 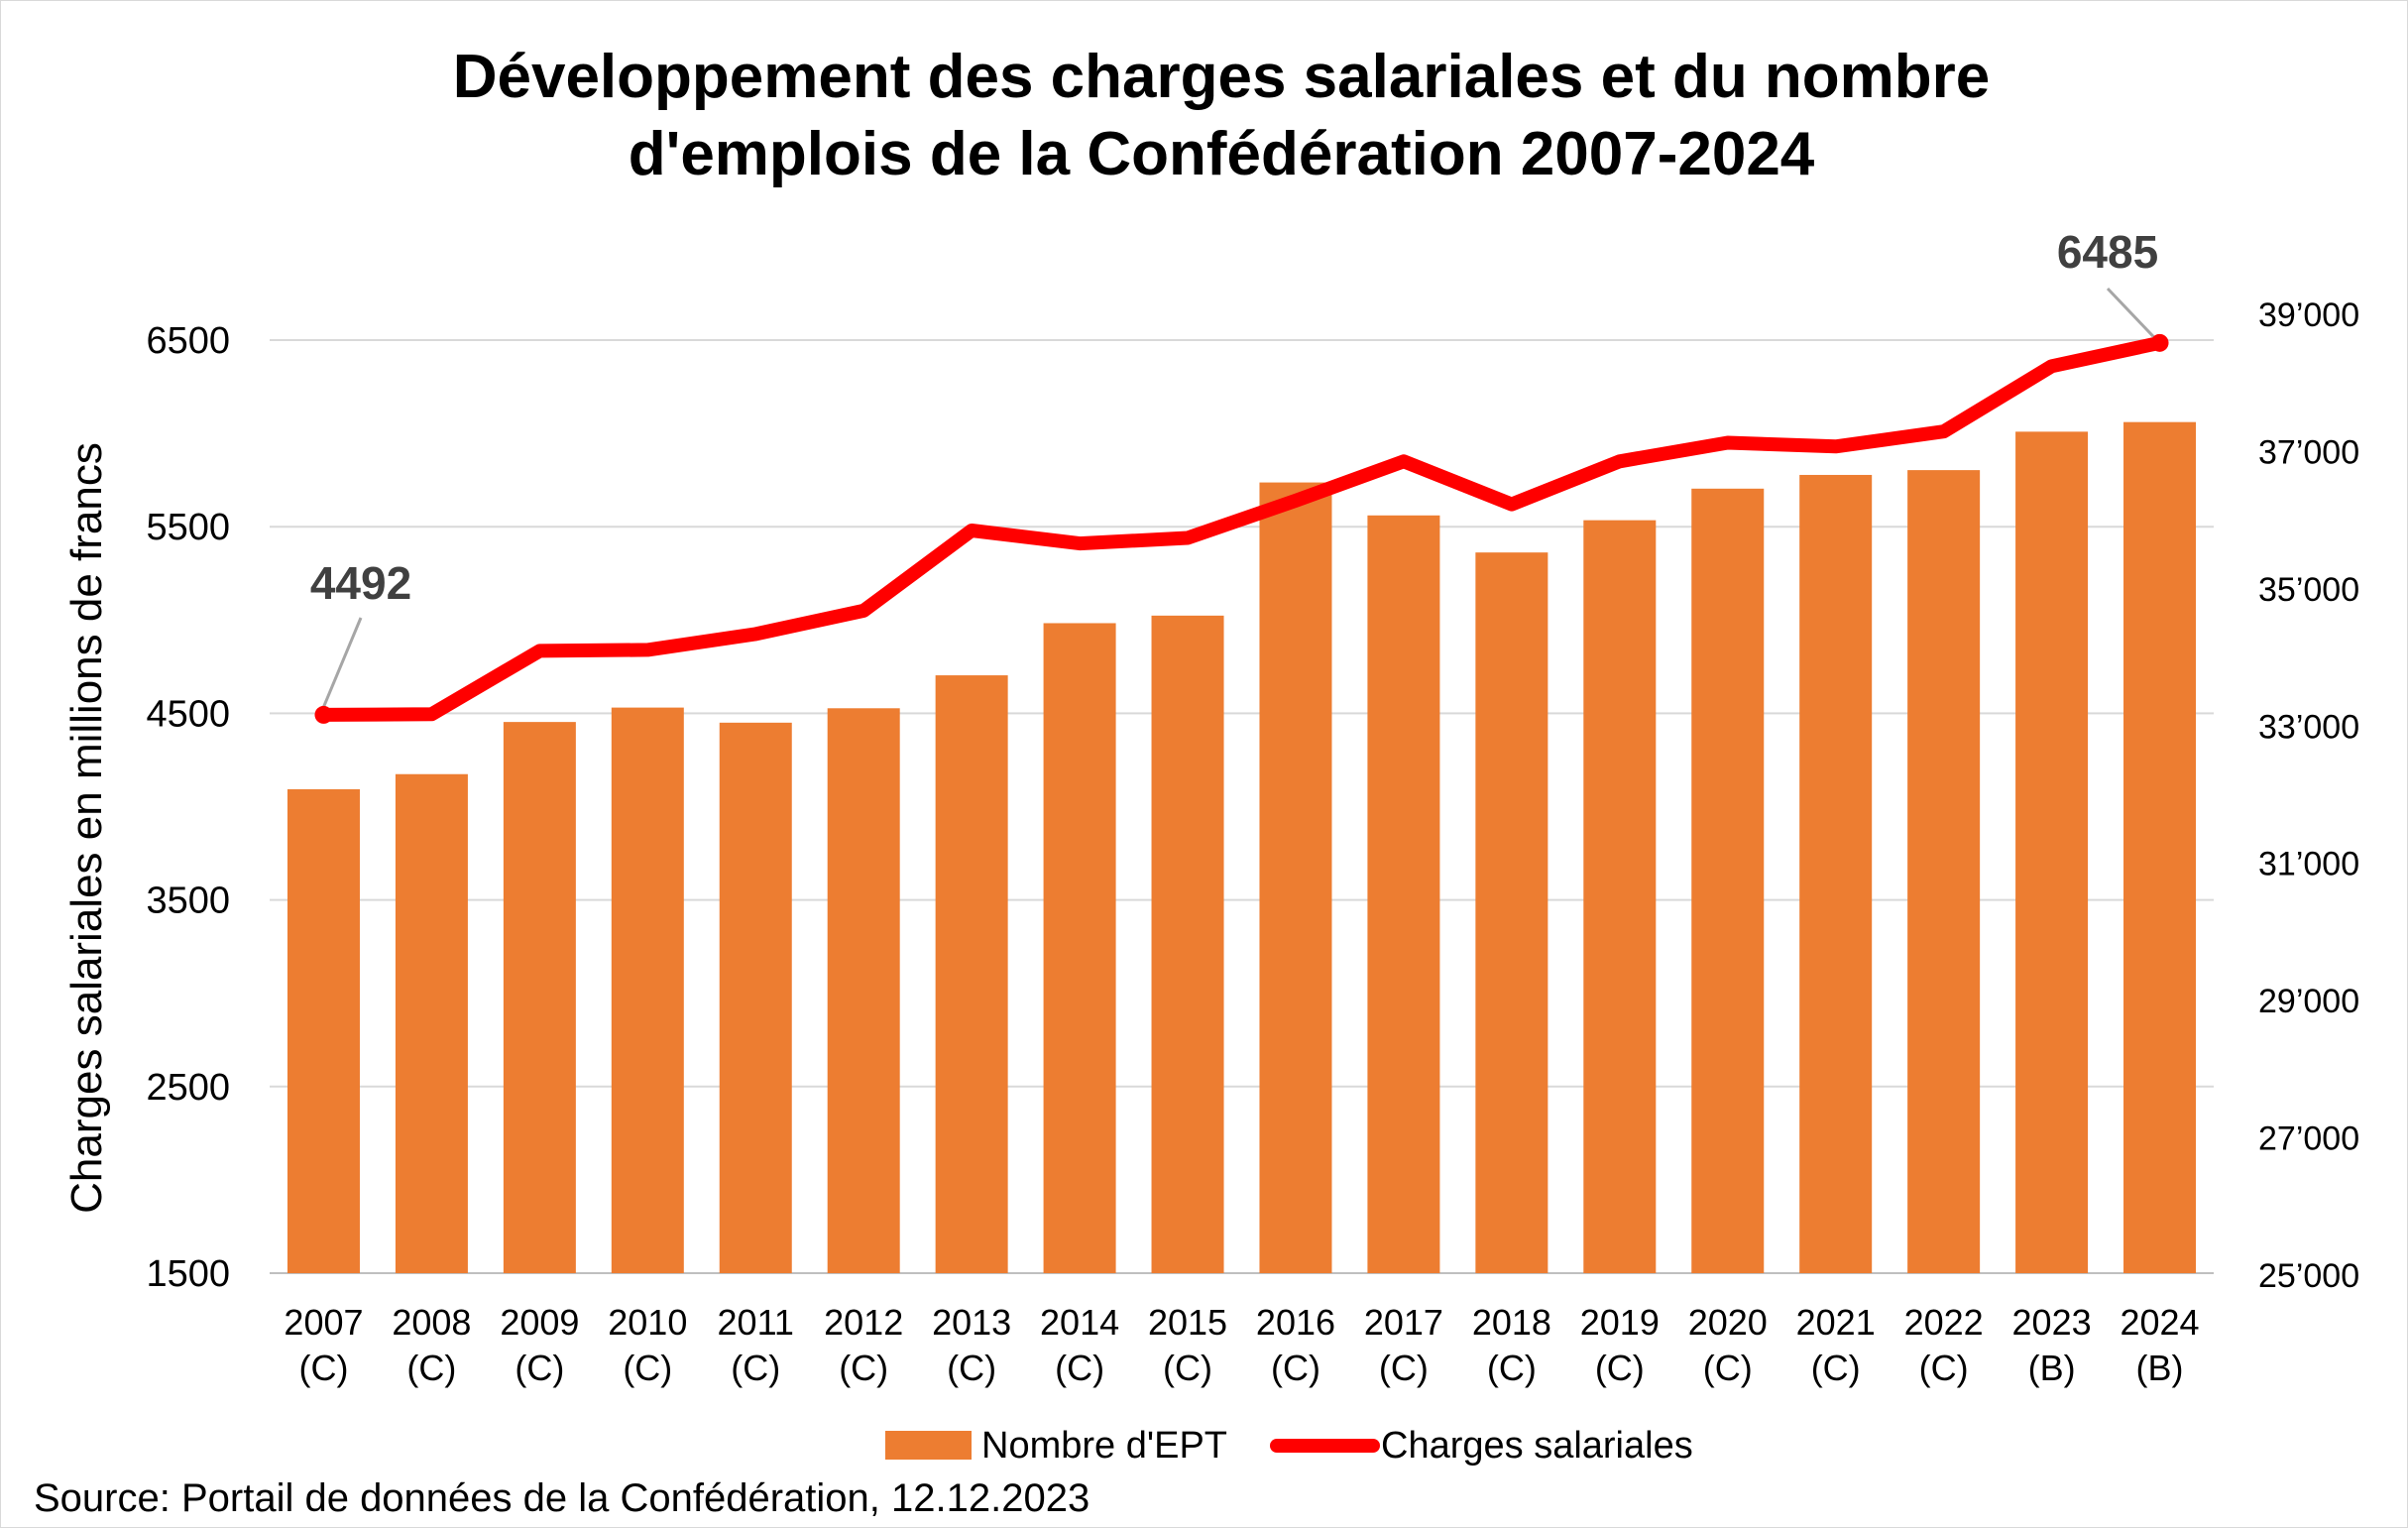 I want to click on x-tick-label: 2017, so click(x=1403, y=1322).